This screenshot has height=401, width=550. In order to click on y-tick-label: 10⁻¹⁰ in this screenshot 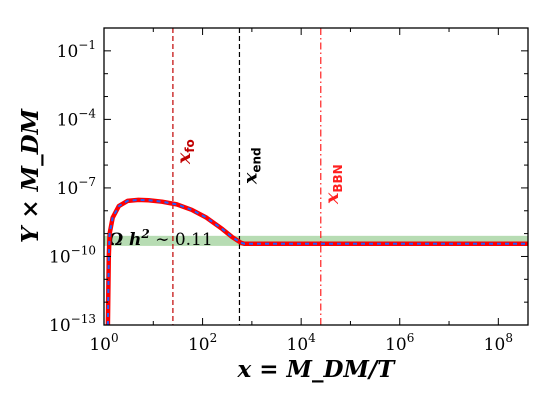, I will do `click(72, 255)`.